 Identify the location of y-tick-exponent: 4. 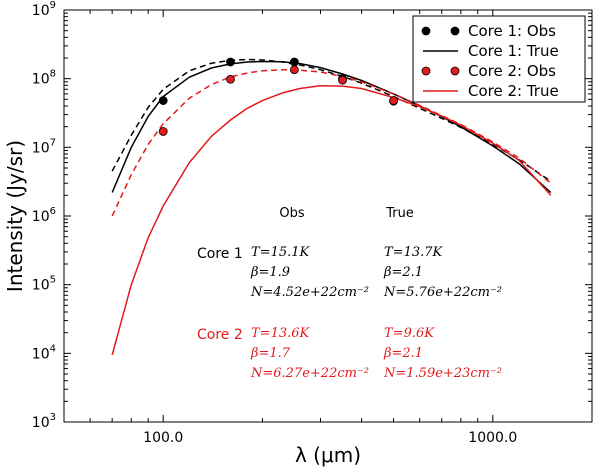
(53, 348).